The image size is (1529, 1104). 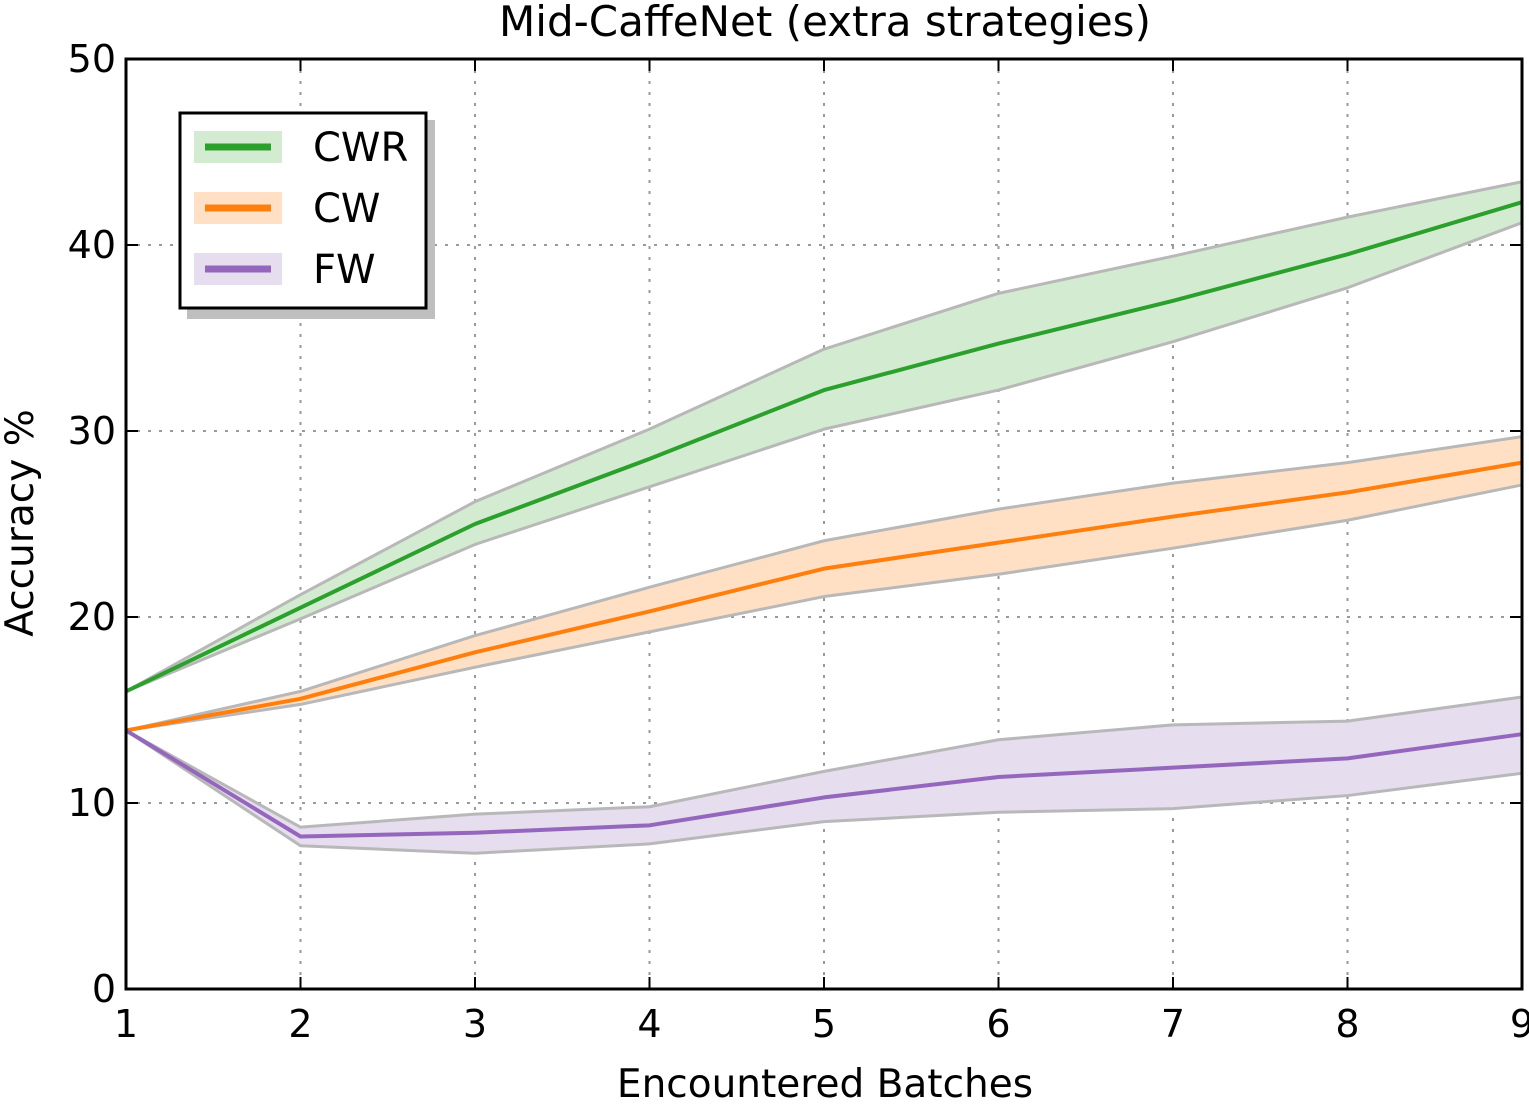 What do you see at coordinates (126, 1024) in the screenshot?
I see `x-tick-label: 1` at bounding box center [126, 1024].